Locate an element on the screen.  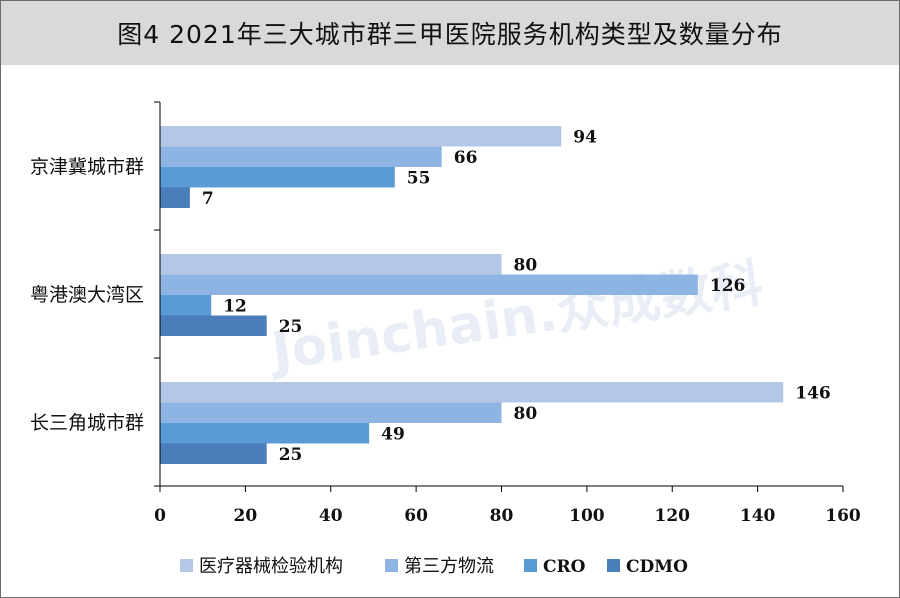
data-label: 126 is located at coordinates (728, 286).